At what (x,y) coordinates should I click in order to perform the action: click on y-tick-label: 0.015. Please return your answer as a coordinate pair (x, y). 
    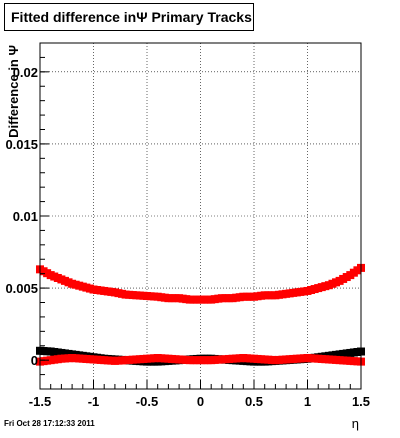
    Looking at the image, I should click on (21, 144).